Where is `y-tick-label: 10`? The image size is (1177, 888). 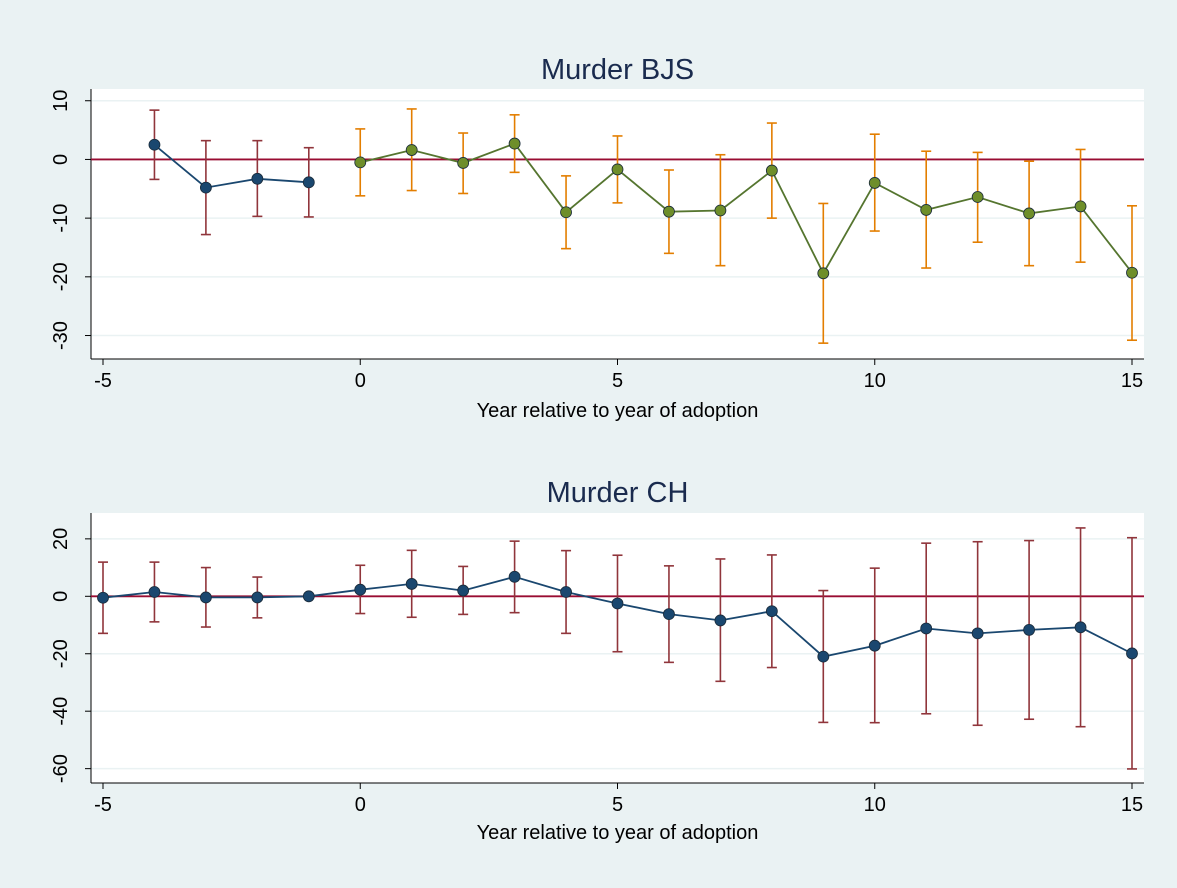
y-tick-label: 10 is located at coordinates (61, 101).